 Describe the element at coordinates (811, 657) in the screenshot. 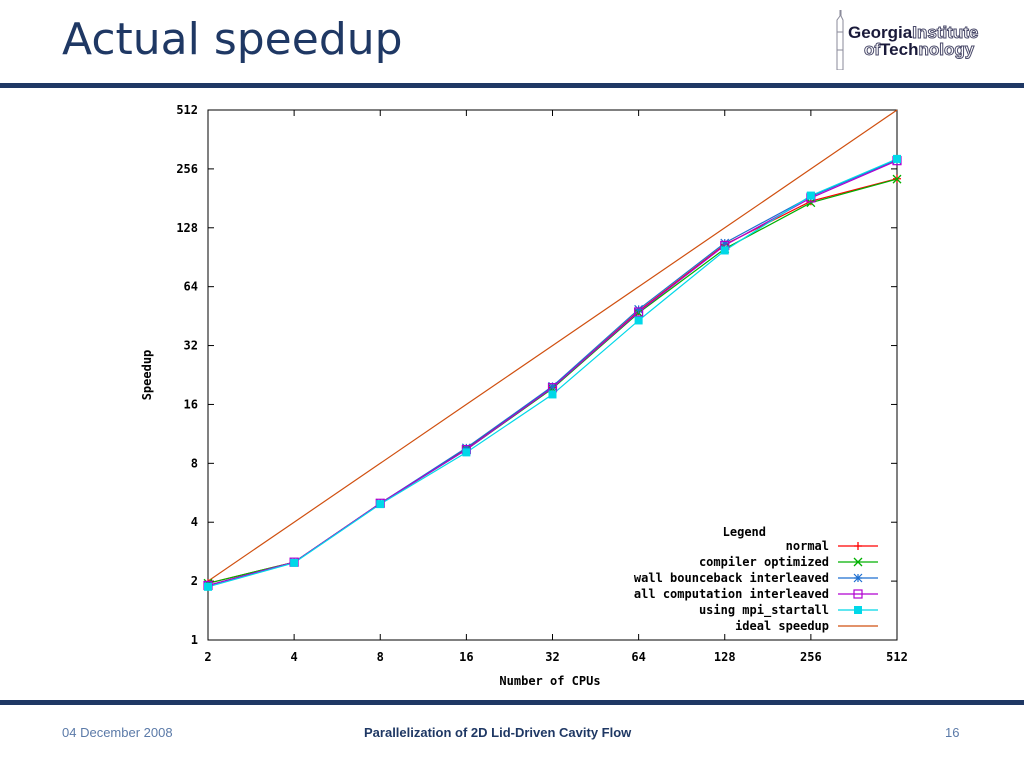

I see `x-tick-label: 256` at that location.